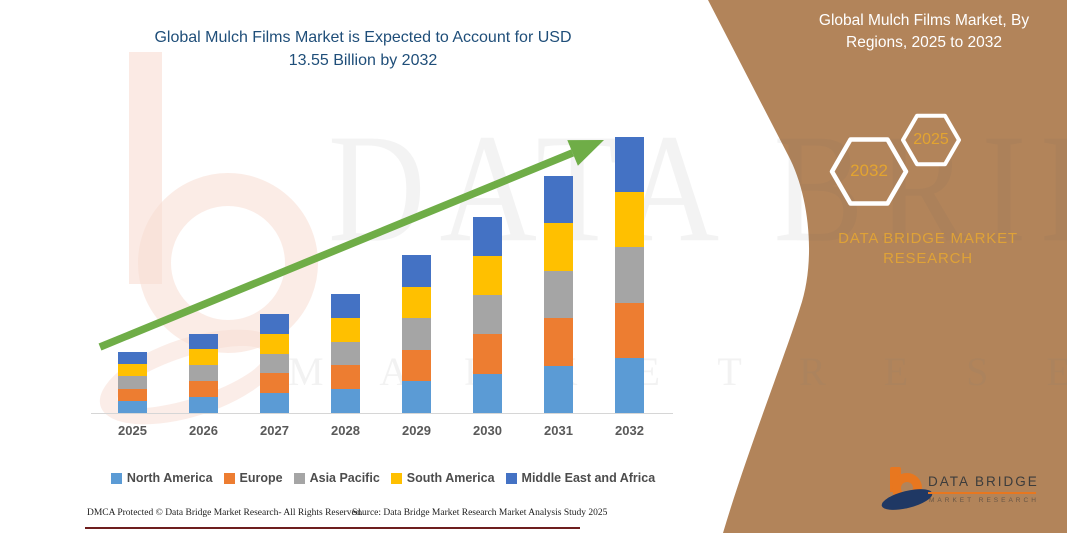 Image resolution: width=1067 pixels, height=533 pixels. I want to click on segment-north-america-2031, so click(558, 389).